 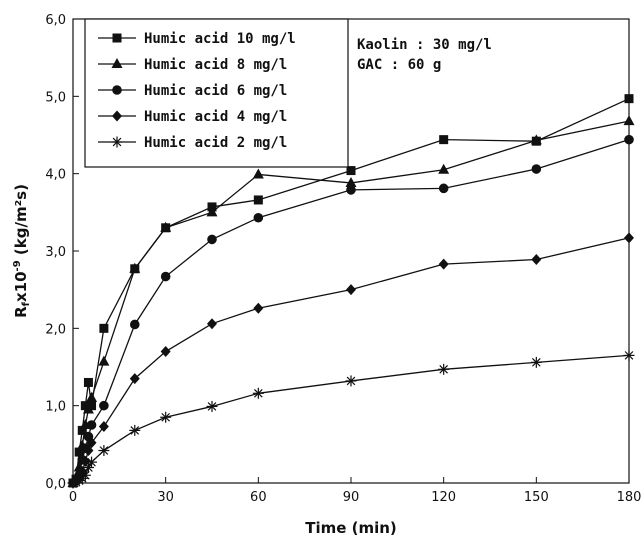 What do you see at coordinates (351, 528) in the screenshot?
I see `x-axis-title: Time (min)` at bounding box center [351, 528].